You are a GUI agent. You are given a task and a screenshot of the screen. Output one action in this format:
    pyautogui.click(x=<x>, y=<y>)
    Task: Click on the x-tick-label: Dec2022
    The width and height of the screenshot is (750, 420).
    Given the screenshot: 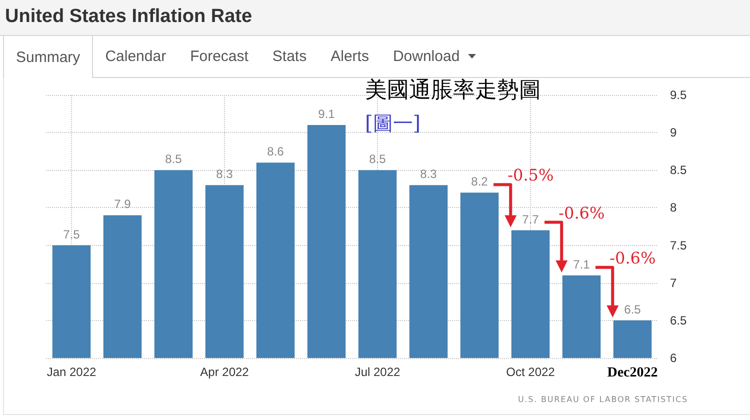 What is the action you would take?
    pyautogui.click(x=632, y=373)
    